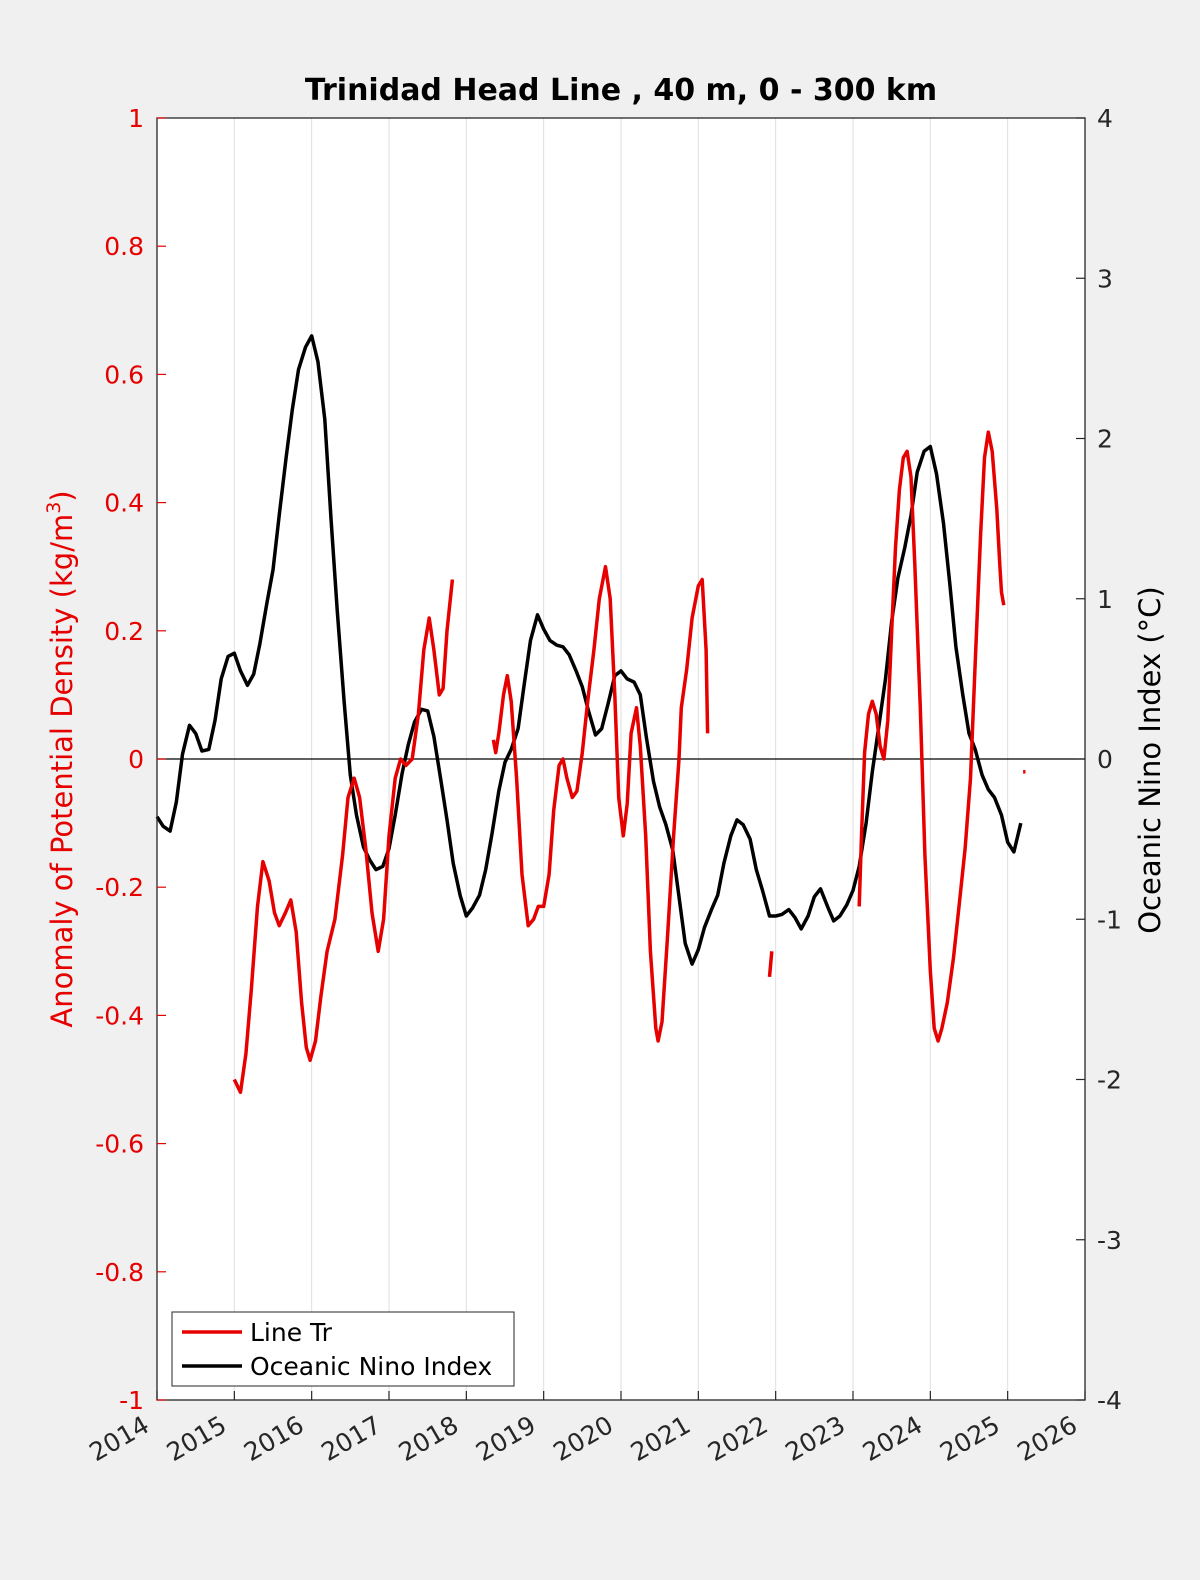 This screenshot has height=1580, width=1200. I want to click on y-right-tick-label: 1, so click(1105, 599).